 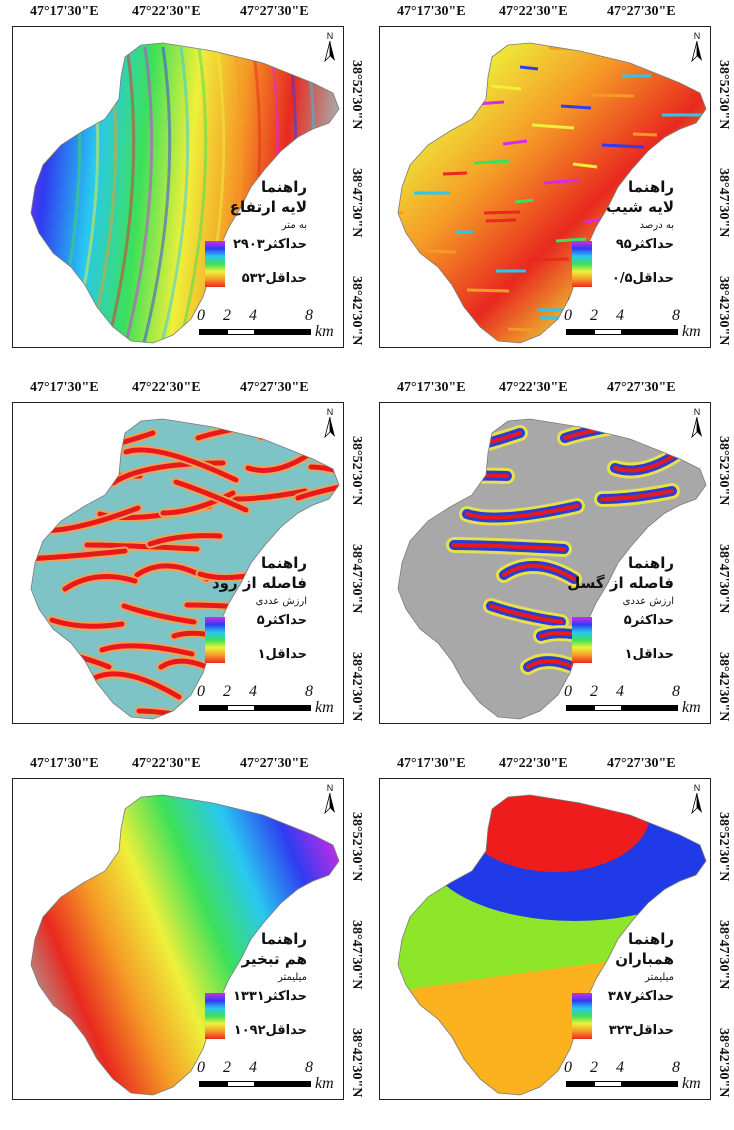 What do you see at coordinates (648, 601) in the screenshot?
I see `legend-unit: ارزش عددی` at bounding box center [648, 601].